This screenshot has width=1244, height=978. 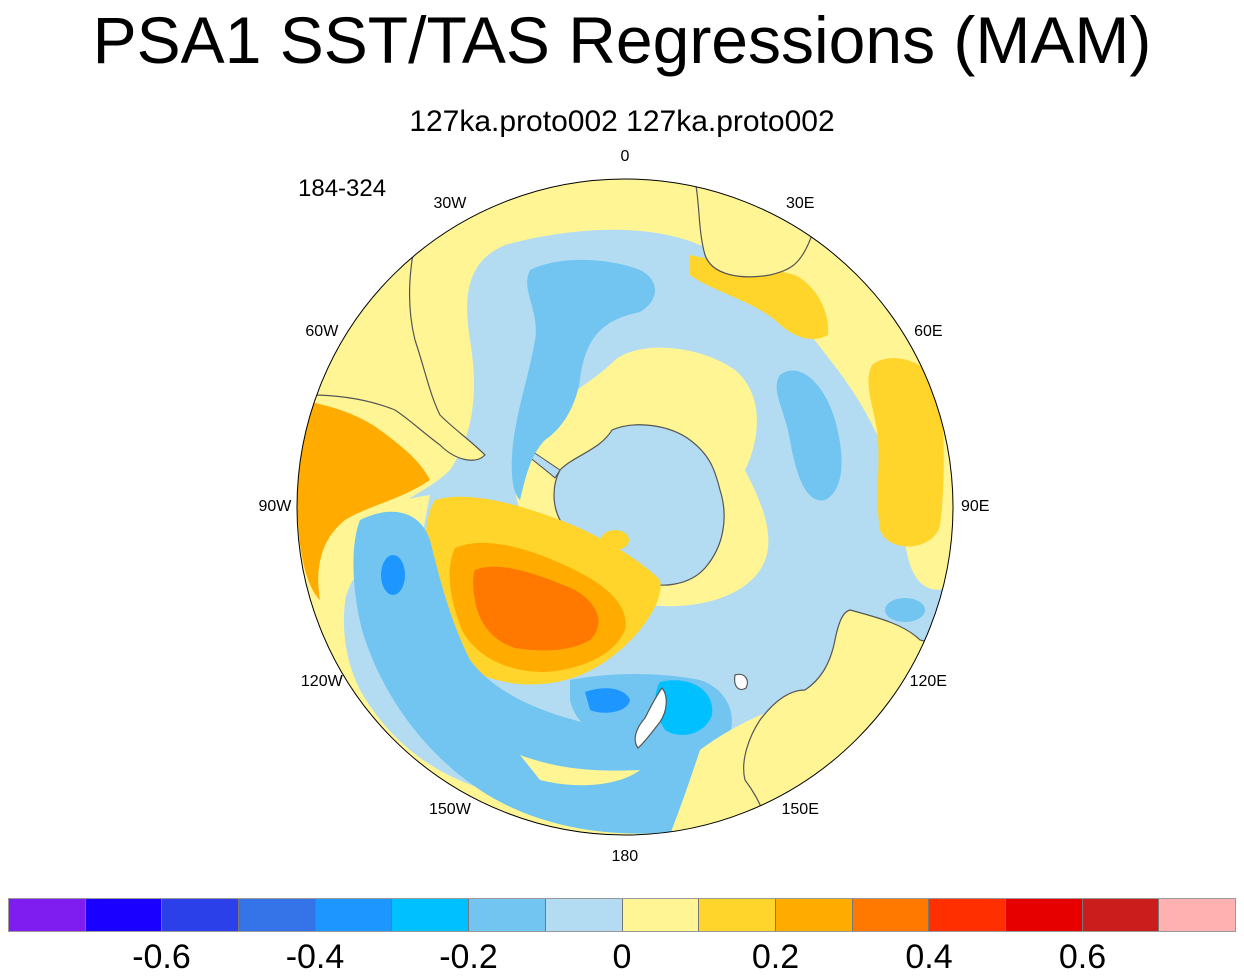 What do you see at coordinates (775, 957) in the screenshot?
I see `colorbar-tick-label: 0.2` at bounding box center [775, 957].